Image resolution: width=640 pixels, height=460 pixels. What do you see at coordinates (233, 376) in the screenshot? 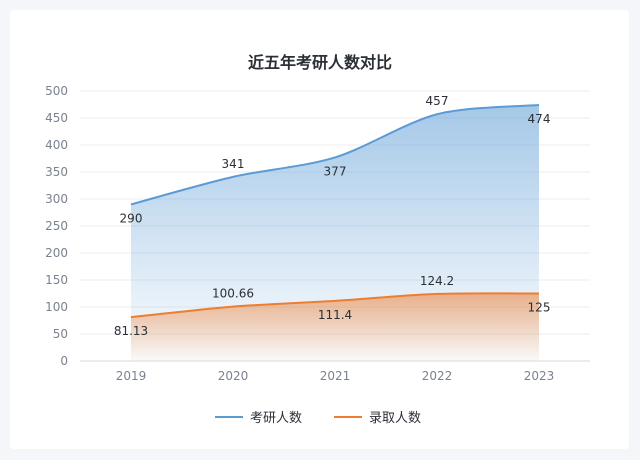
I see `x-tick-label: 2020` at bounding box center [233, 376].